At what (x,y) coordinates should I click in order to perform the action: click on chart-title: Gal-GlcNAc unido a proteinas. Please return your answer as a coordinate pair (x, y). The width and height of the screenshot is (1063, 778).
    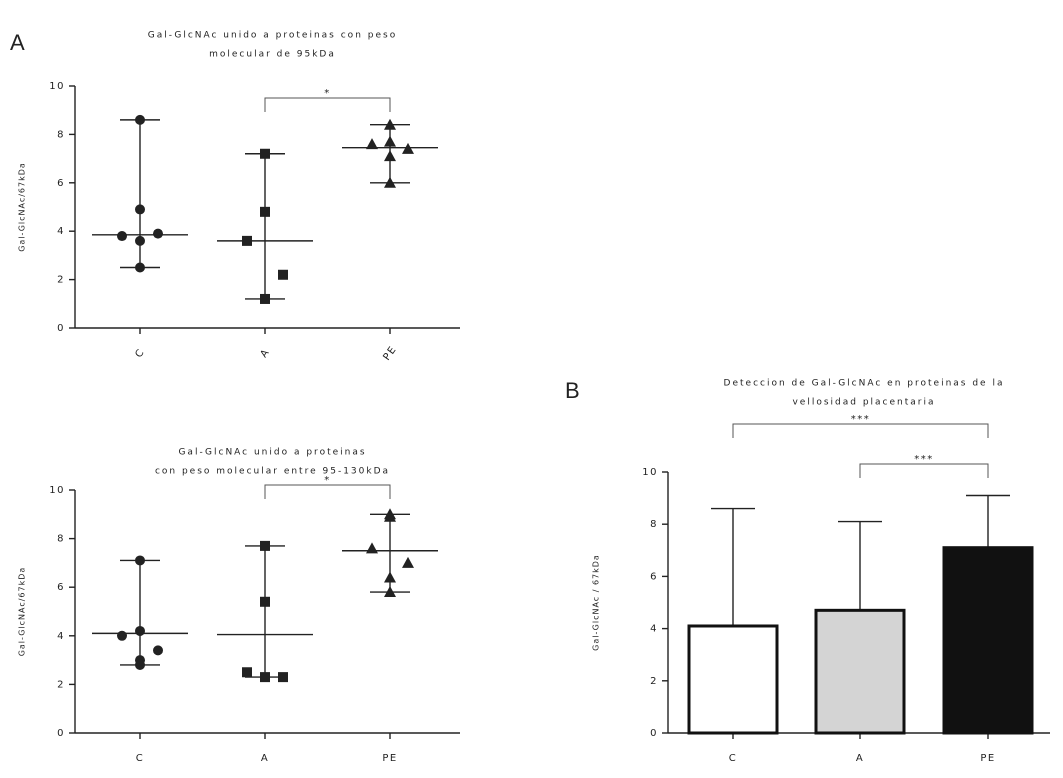
    Looking at the image, I should click on (272, 453).